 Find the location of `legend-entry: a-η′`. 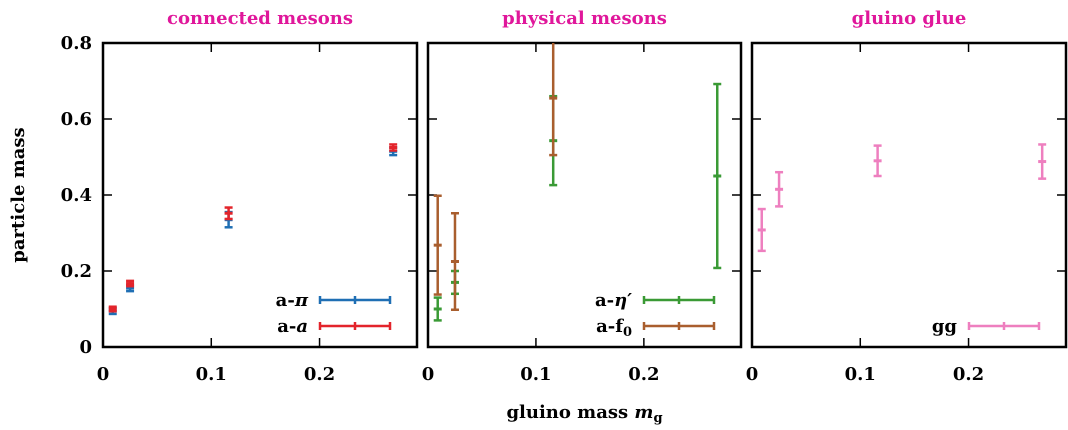

legend-entry: a-η′ is located at coordinates (655, 300).